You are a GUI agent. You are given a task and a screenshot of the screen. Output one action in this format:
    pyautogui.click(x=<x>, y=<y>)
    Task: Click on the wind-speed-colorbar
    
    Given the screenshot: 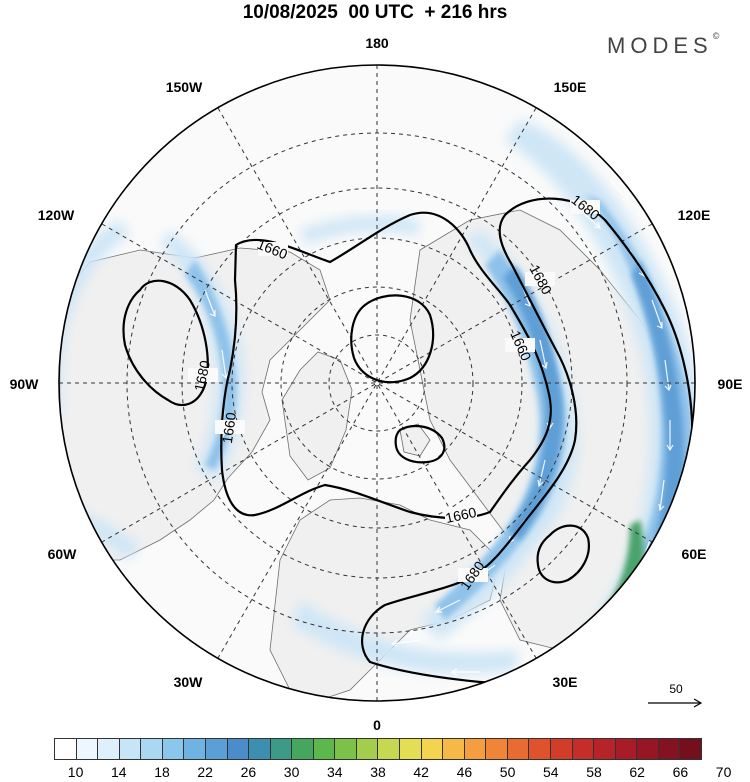 What is the action you would take?
    pyautogui.click(x=378, y=749)
    